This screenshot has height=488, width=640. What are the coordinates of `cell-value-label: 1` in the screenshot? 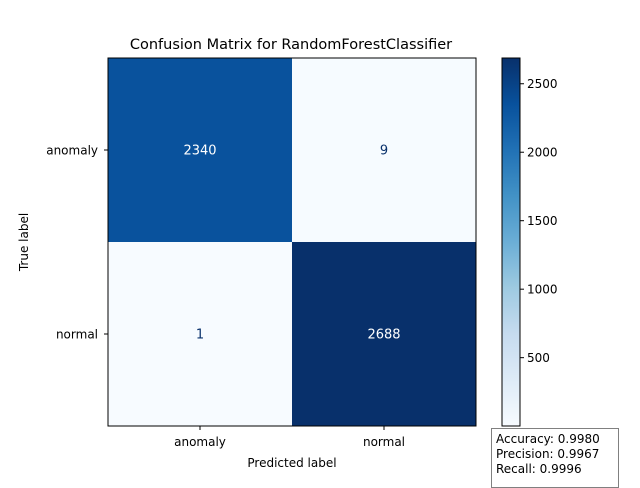 It's located at (200, 335).